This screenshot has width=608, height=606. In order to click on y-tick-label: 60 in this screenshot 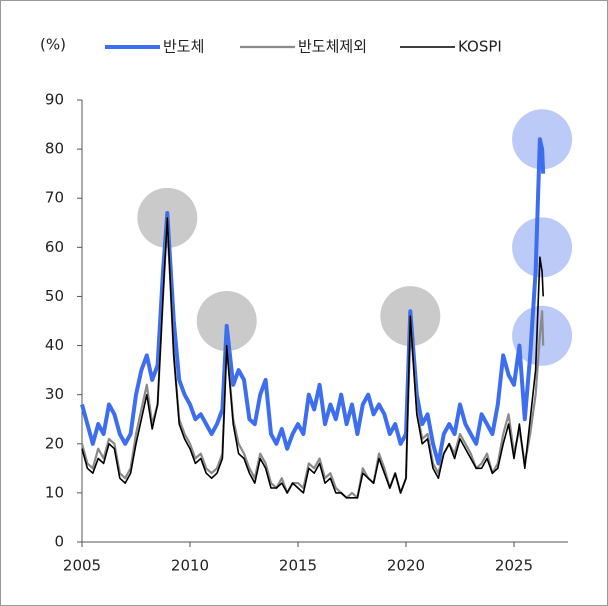, I will do `click(54, 247)`.